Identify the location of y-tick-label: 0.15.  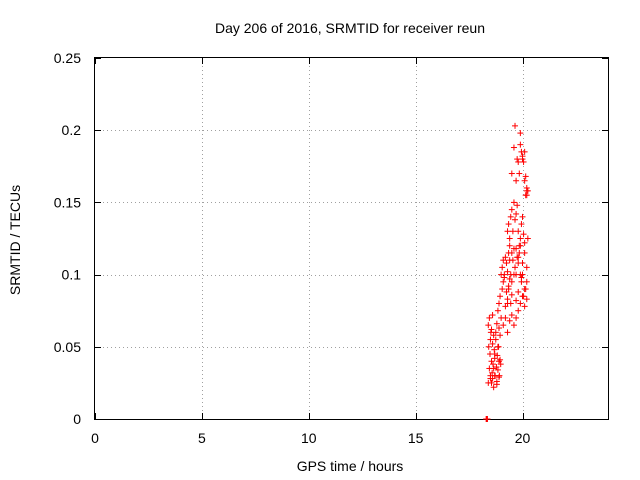
(67, 202).